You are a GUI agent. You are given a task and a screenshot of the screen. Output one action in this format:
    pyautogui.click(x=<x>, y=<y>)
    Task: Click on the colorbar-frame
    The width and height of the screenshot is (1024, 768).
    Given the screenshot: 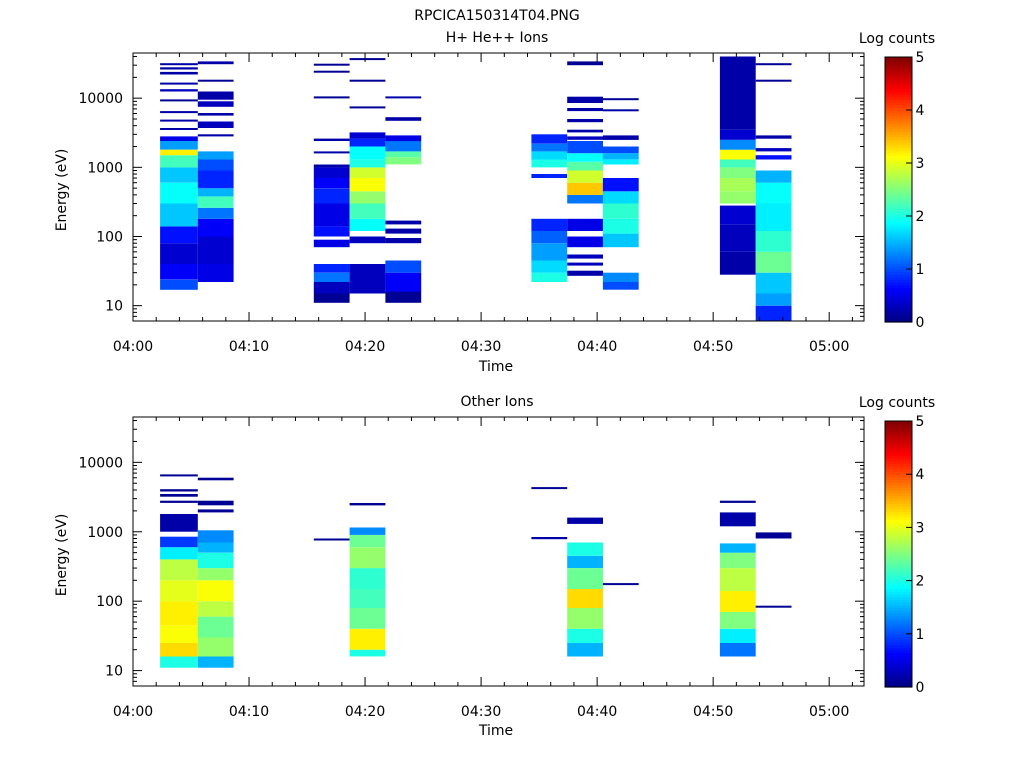 What is the action you would take?
    pyautogui.click(x=898, y=554)
    